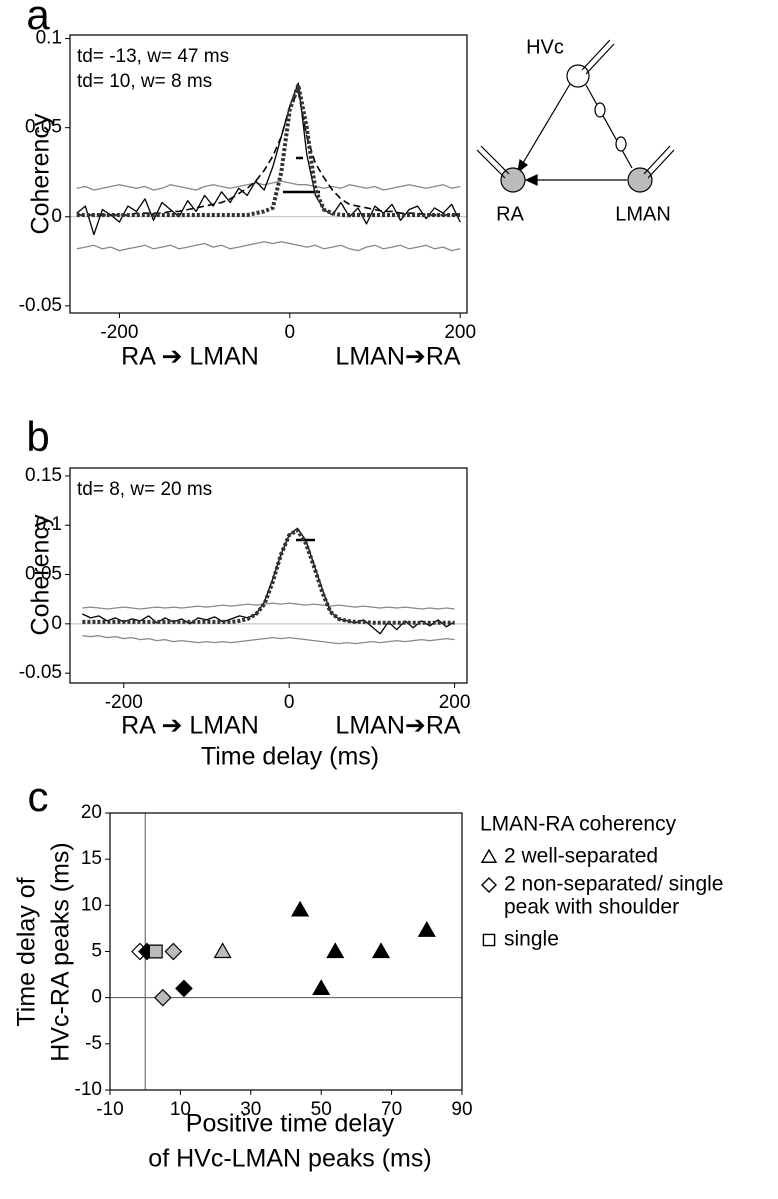 This screenshot has height=1199, width=778. What do you see at coordinates (461, 1109) in the screenshot?
I see `x-tick-label: 90` at bounding box center [461, 1109].